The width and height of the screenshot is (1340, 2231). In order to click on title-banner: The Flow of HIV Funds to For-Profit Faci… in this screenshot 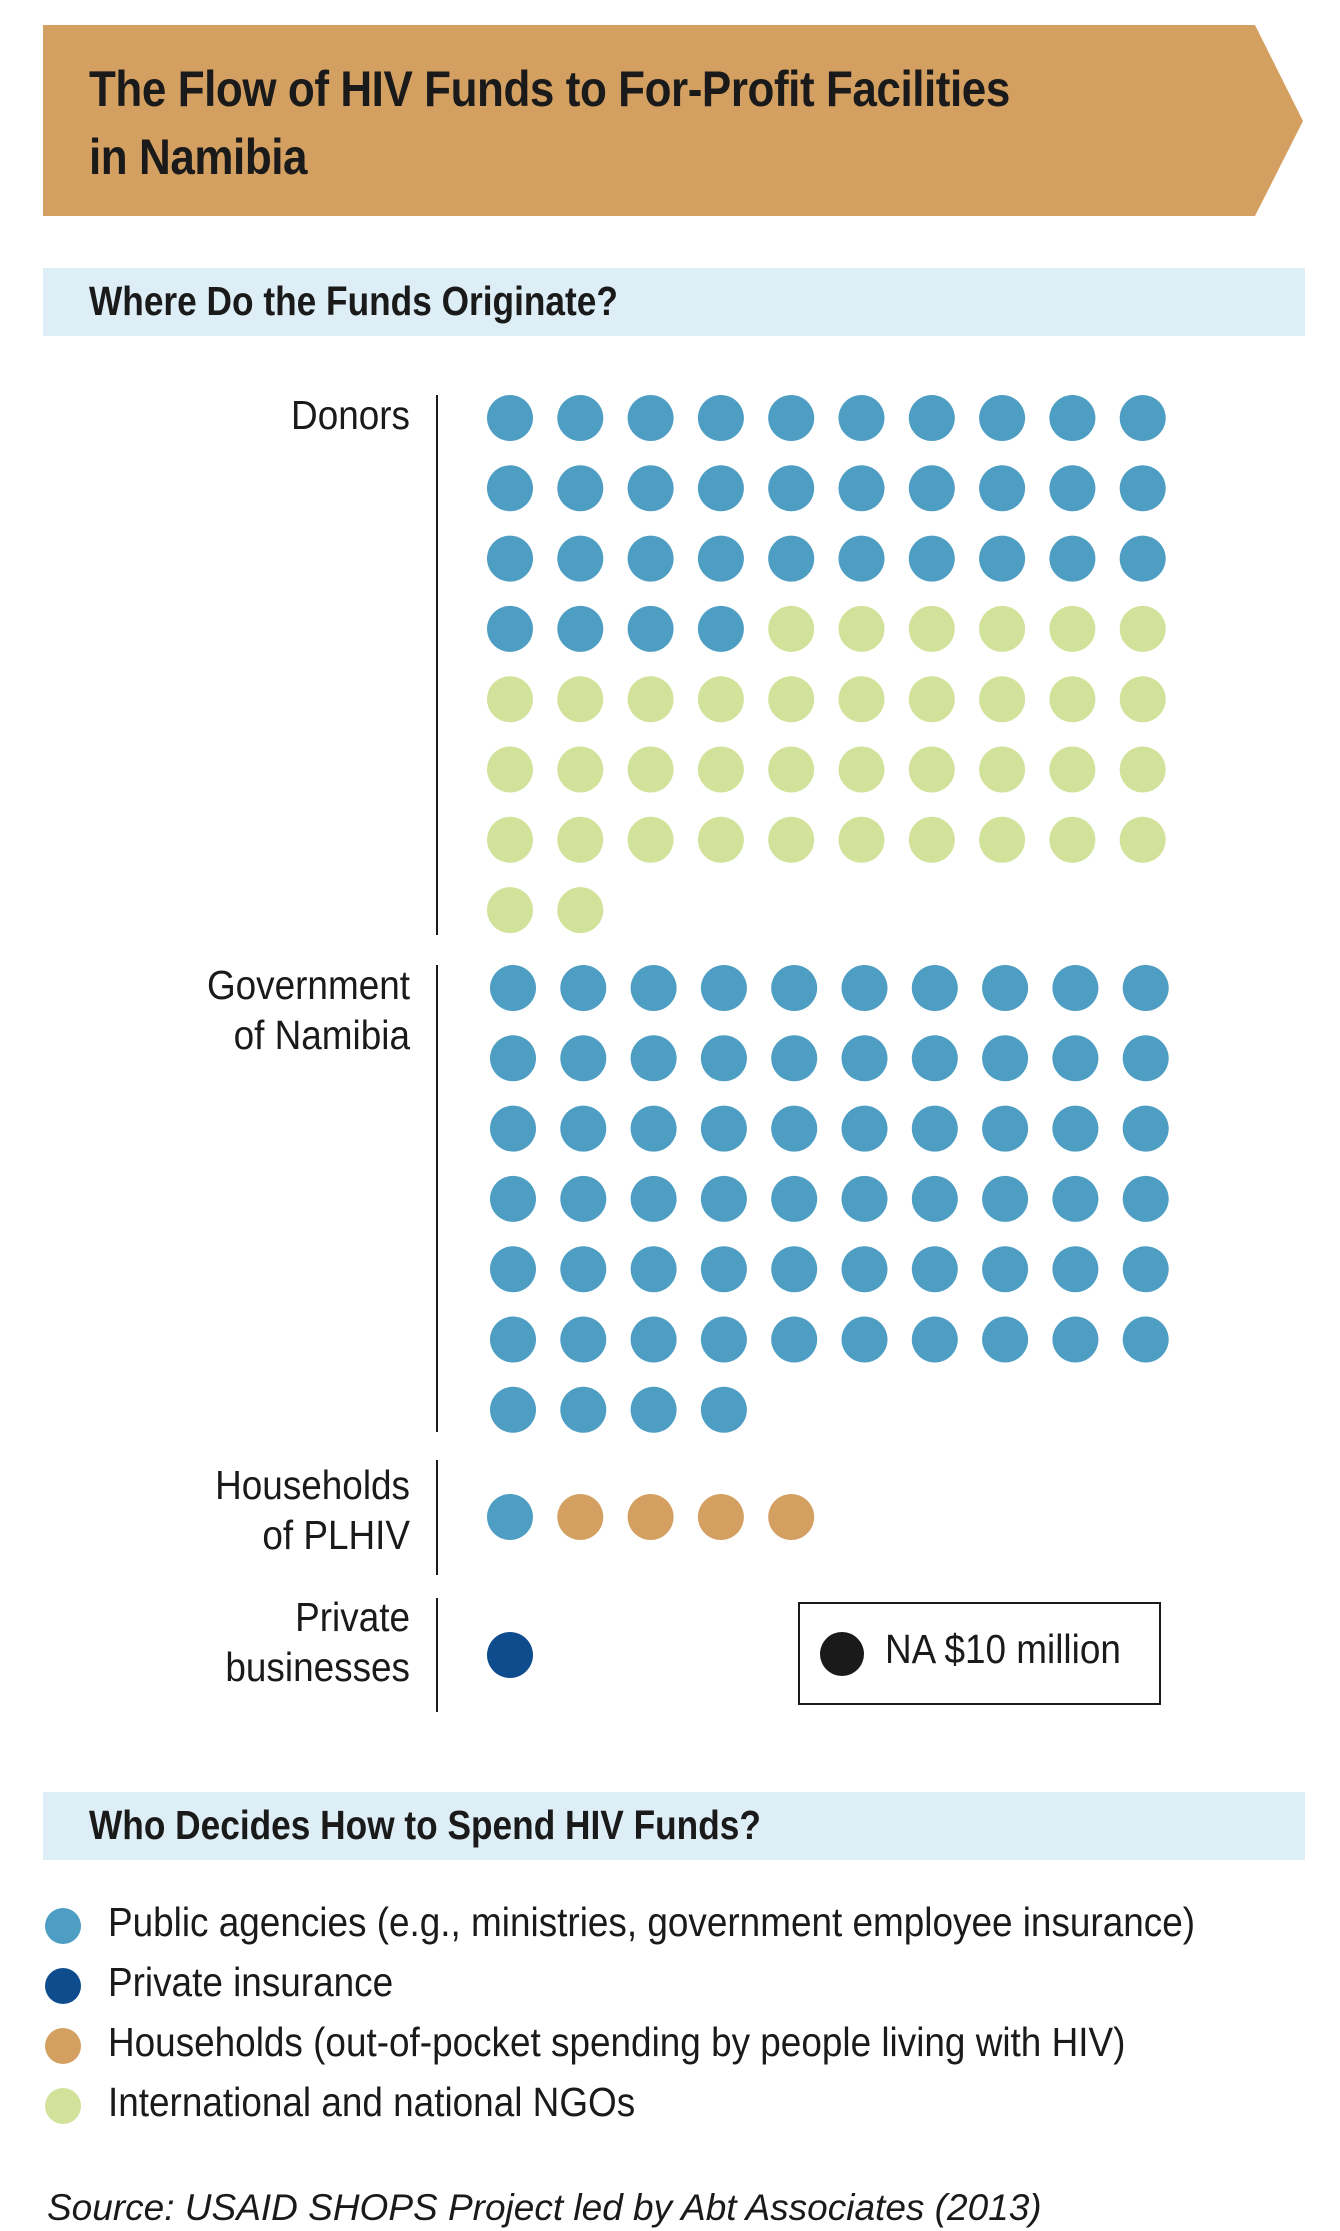, I will do `click(673, 120)`.